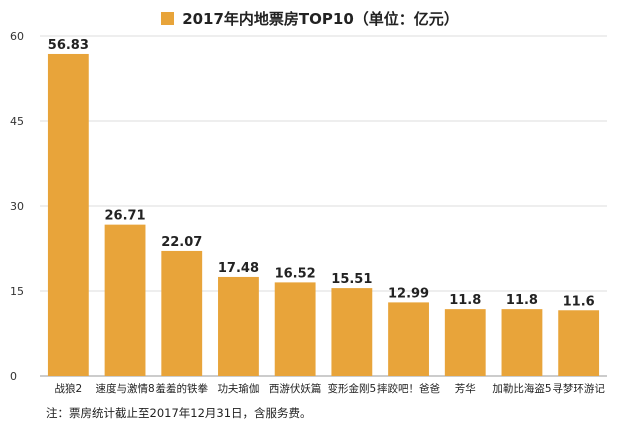  What do you see at coordinates (578, 388) in the screenshot?
I see `x-category-label: 寻梦环游记` at bounding box center [578, 388].